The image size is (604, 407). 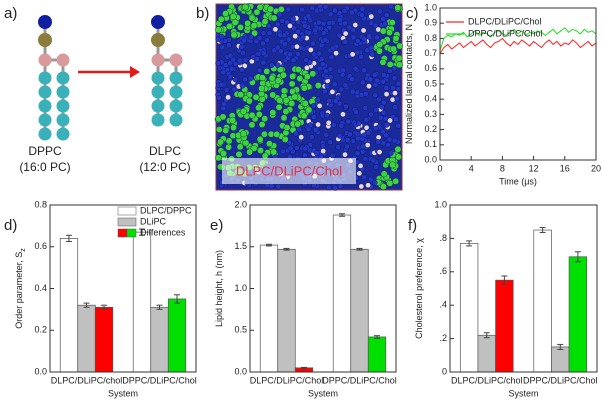 What do you see at coordinates (45, 151) in the screenshot?
I see `molecule-name: DPPC` at bounding box center [45, 151].